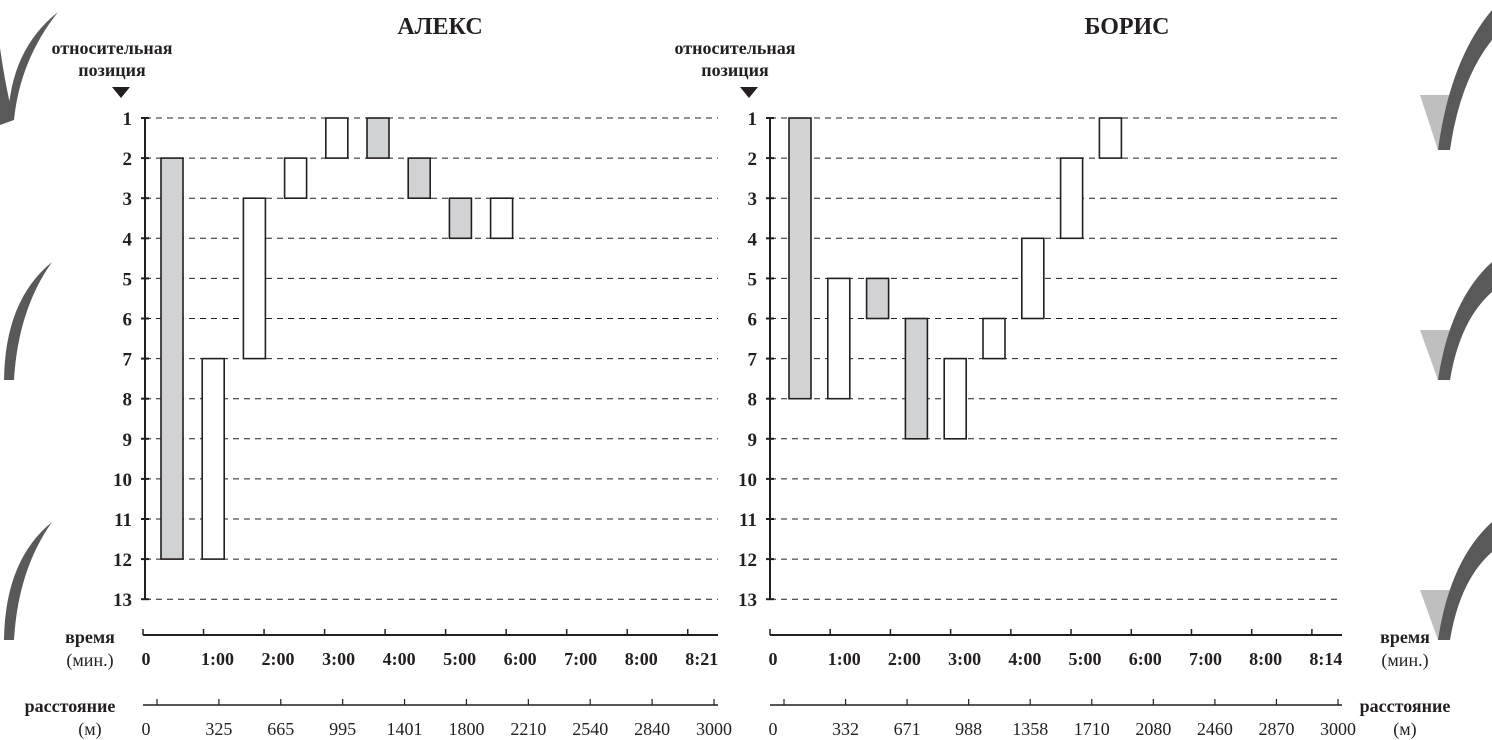 This screenshot has height=740, width=1492. Describe the element at coordinates (580, 659) in the screenshot. I see `time-tick-label: 7:00` at that location.